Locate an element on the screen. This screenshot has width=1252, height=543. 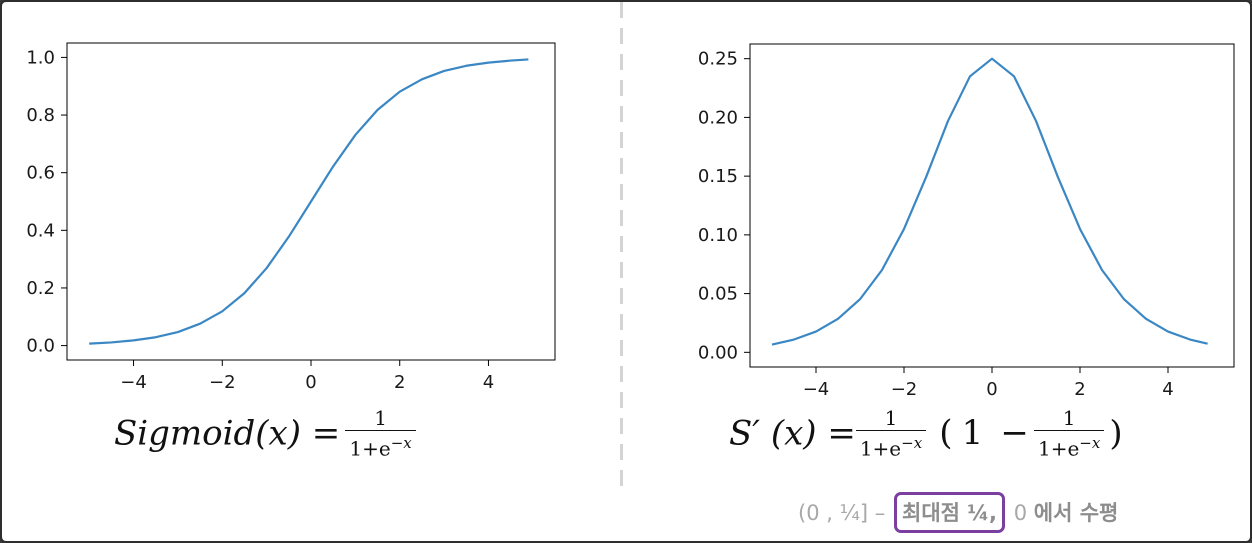
sigmoid-formula: Sigmoid(x) = 1 1+e−x is located at coordinates (265, 433).